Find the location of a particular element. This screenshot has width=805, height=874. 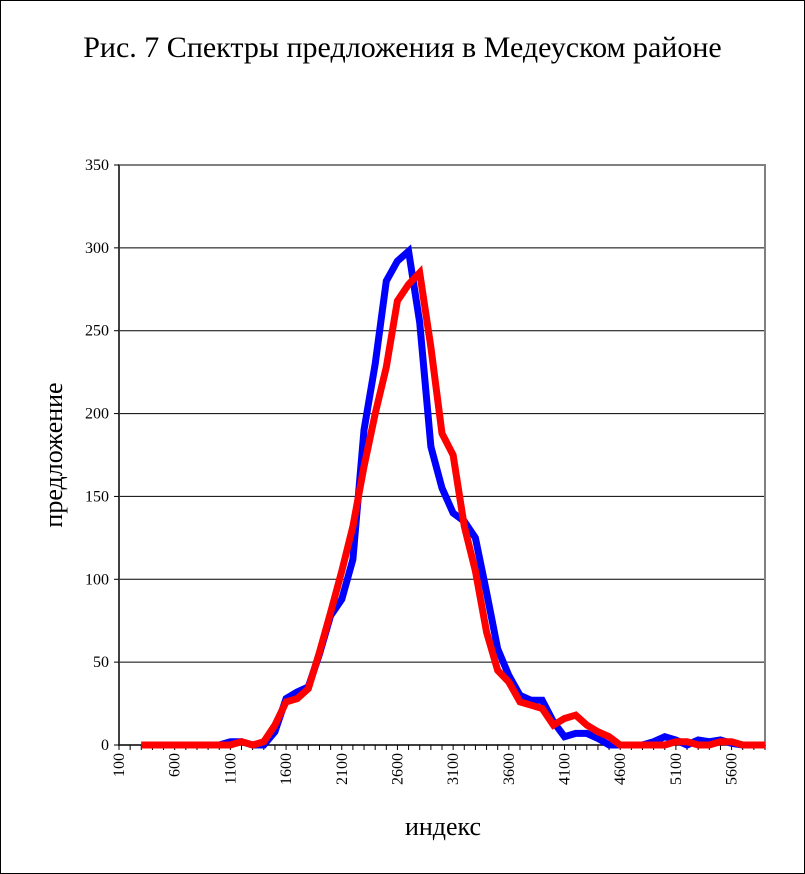

y-tick-label: 350 is located at coordinates (97, 165).